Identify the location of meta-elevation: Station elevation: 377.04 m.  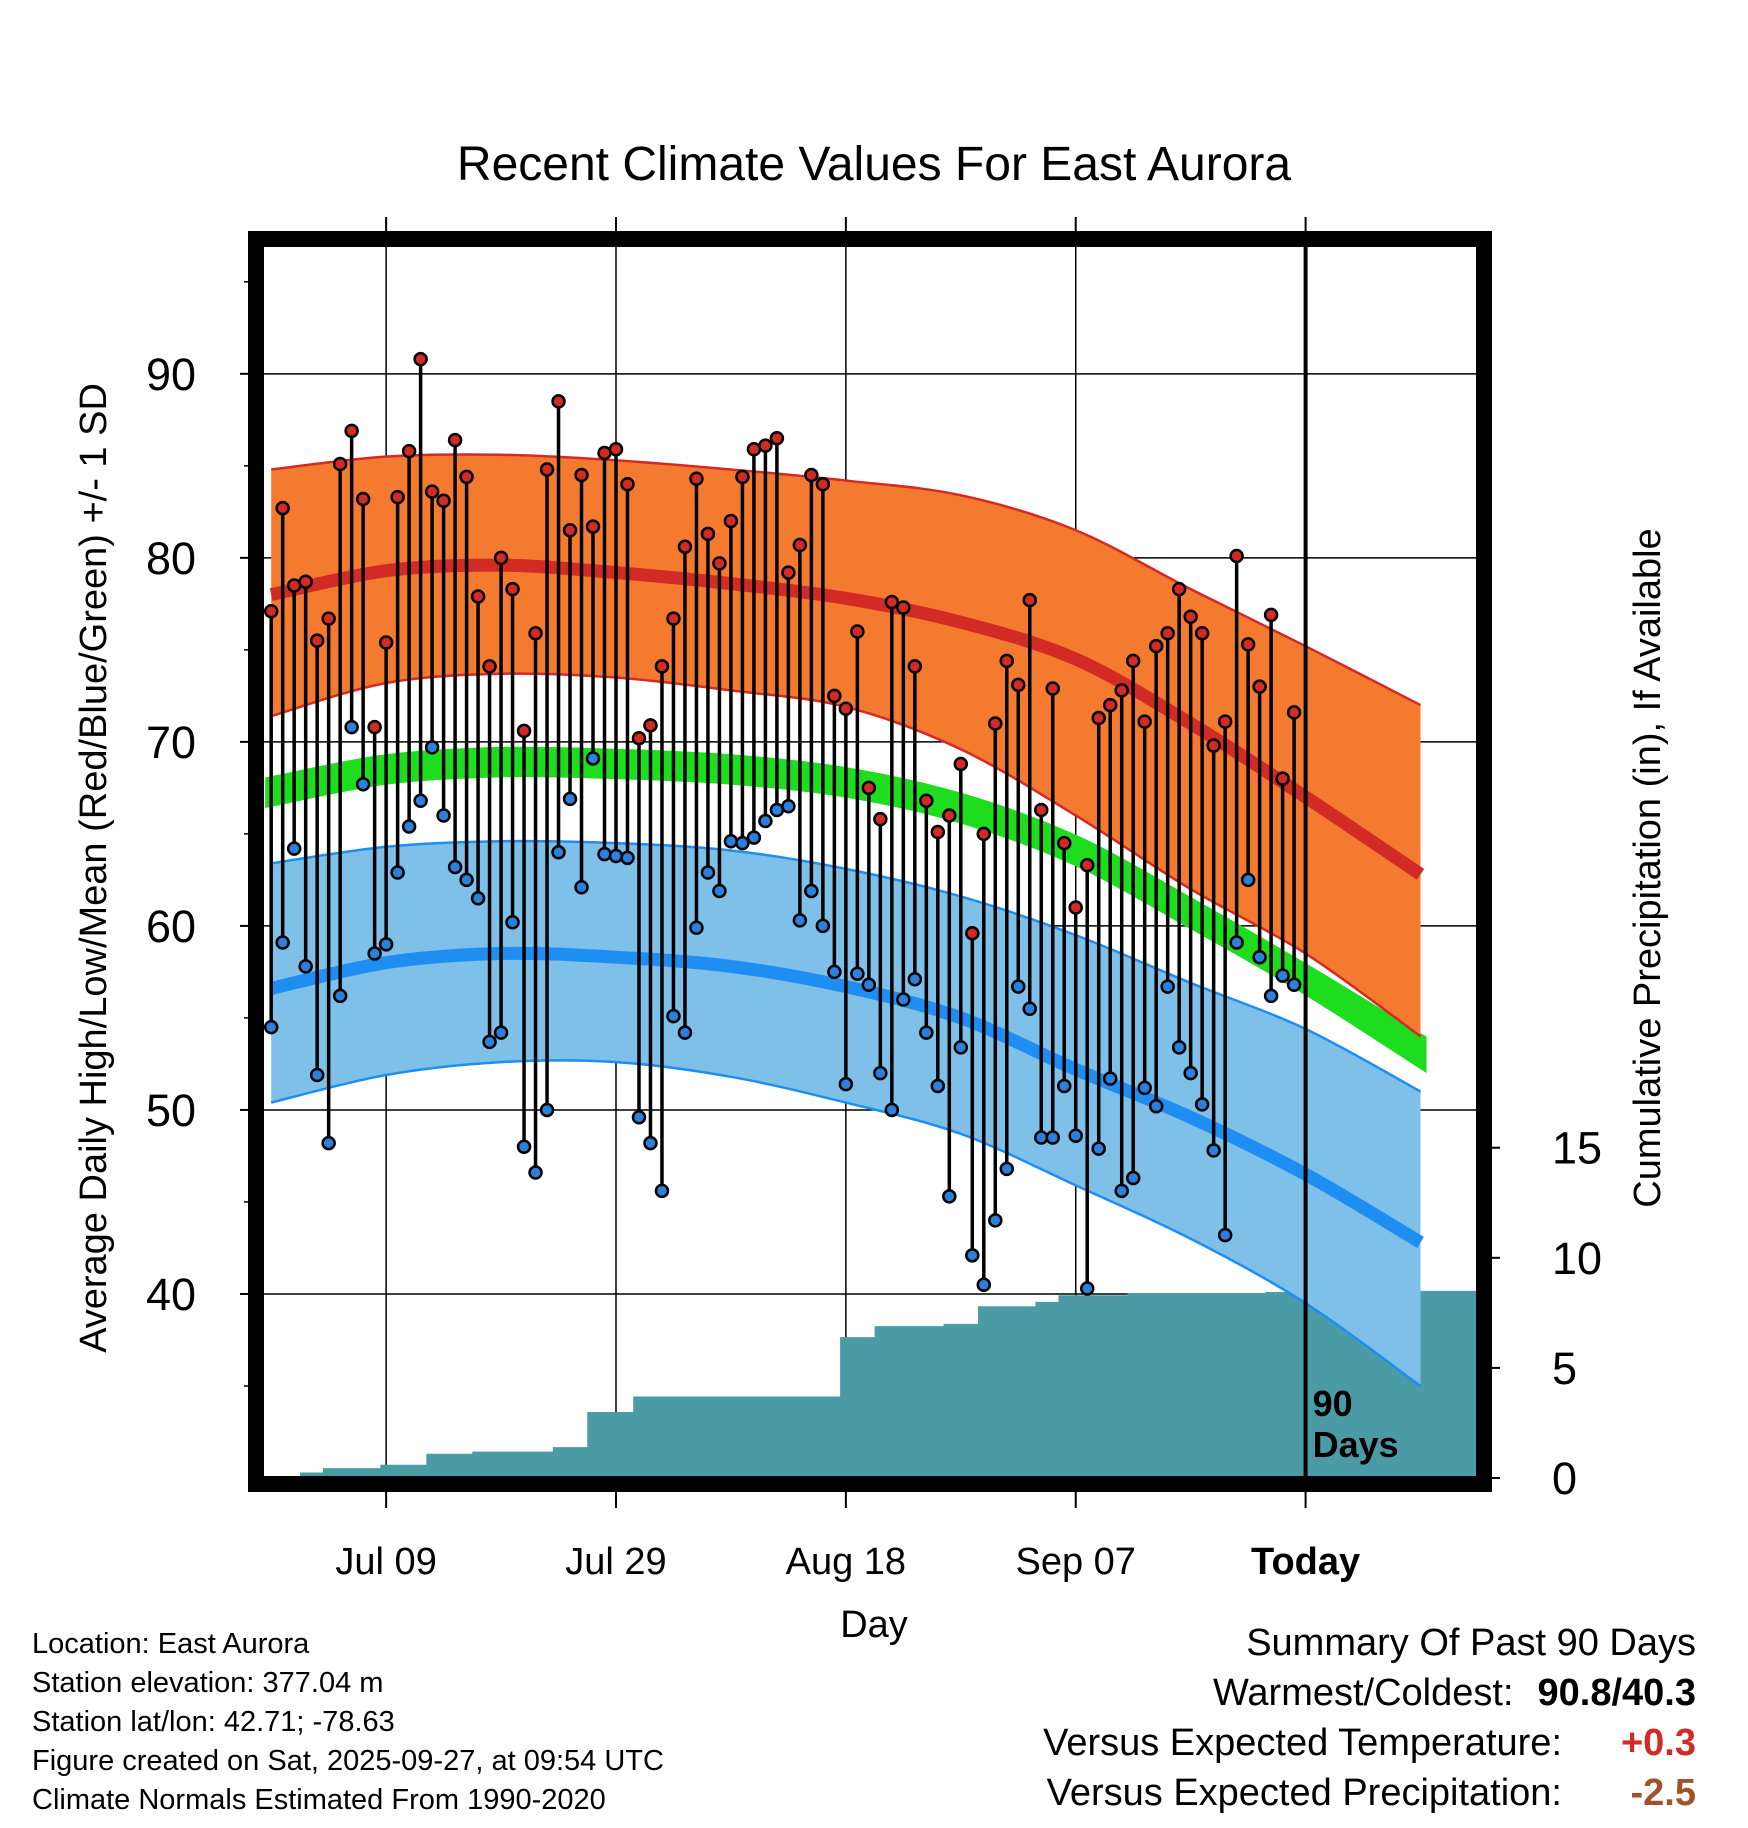
(208, 1683).